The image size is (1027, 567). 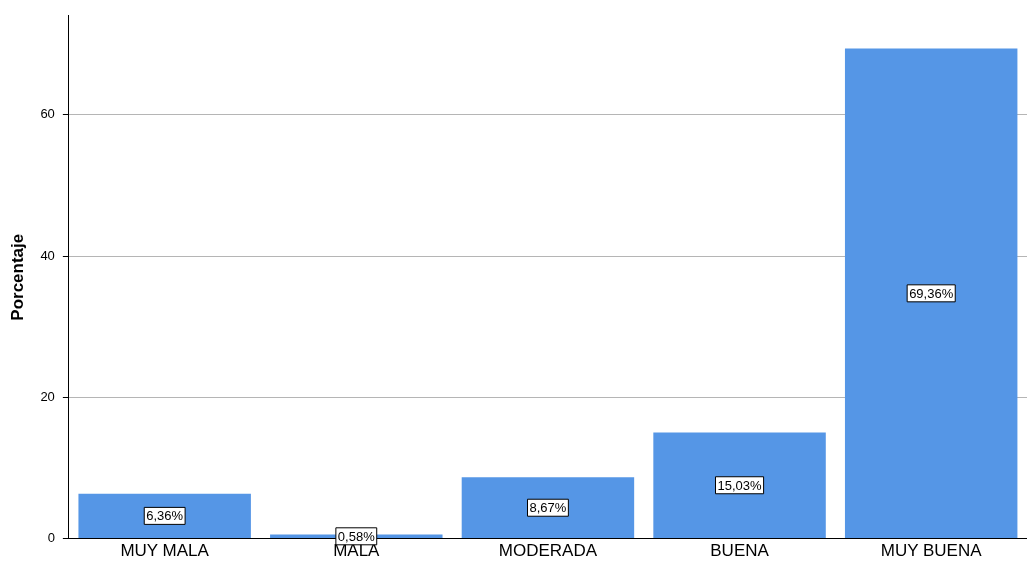 What do you see at coordinates (17, 277) in the screenshot?
I see `y-axis-title: Porcentaje` at bounding box center [17, 277].